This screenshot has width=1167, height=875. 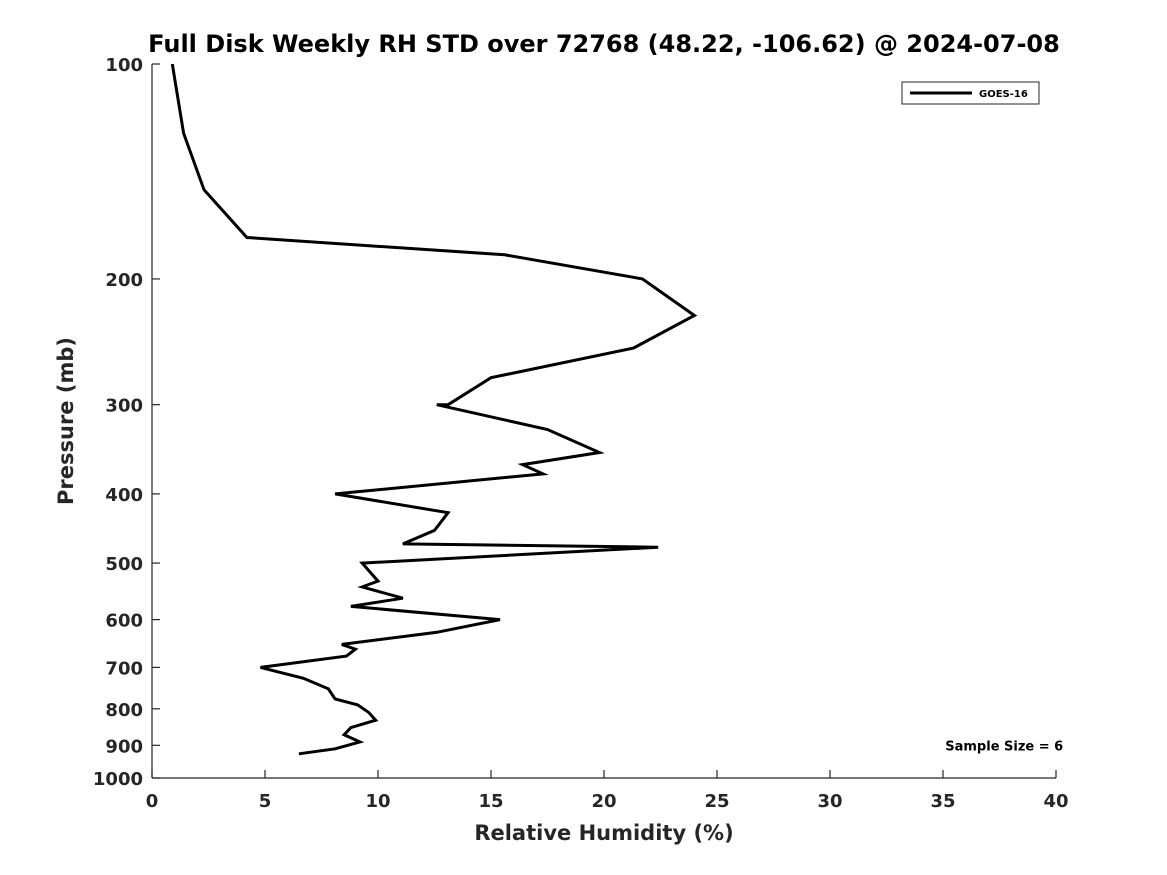 I want to click on x-tick-label: 40, so click(x=1055, y=801).